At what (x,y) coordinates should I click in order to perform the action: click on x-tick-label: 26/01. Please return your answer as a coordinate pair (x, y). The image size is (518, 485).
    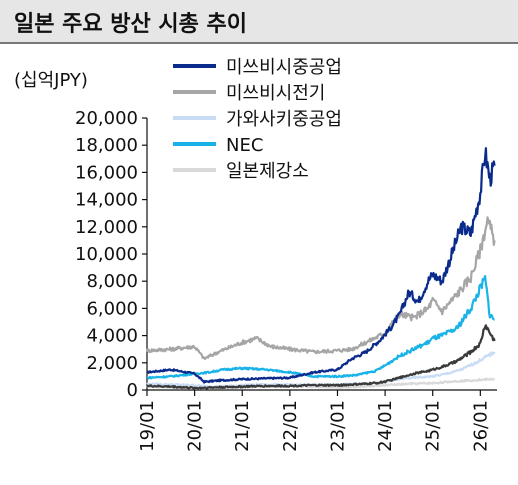
    Looking at the image, I should click on (480, 426).